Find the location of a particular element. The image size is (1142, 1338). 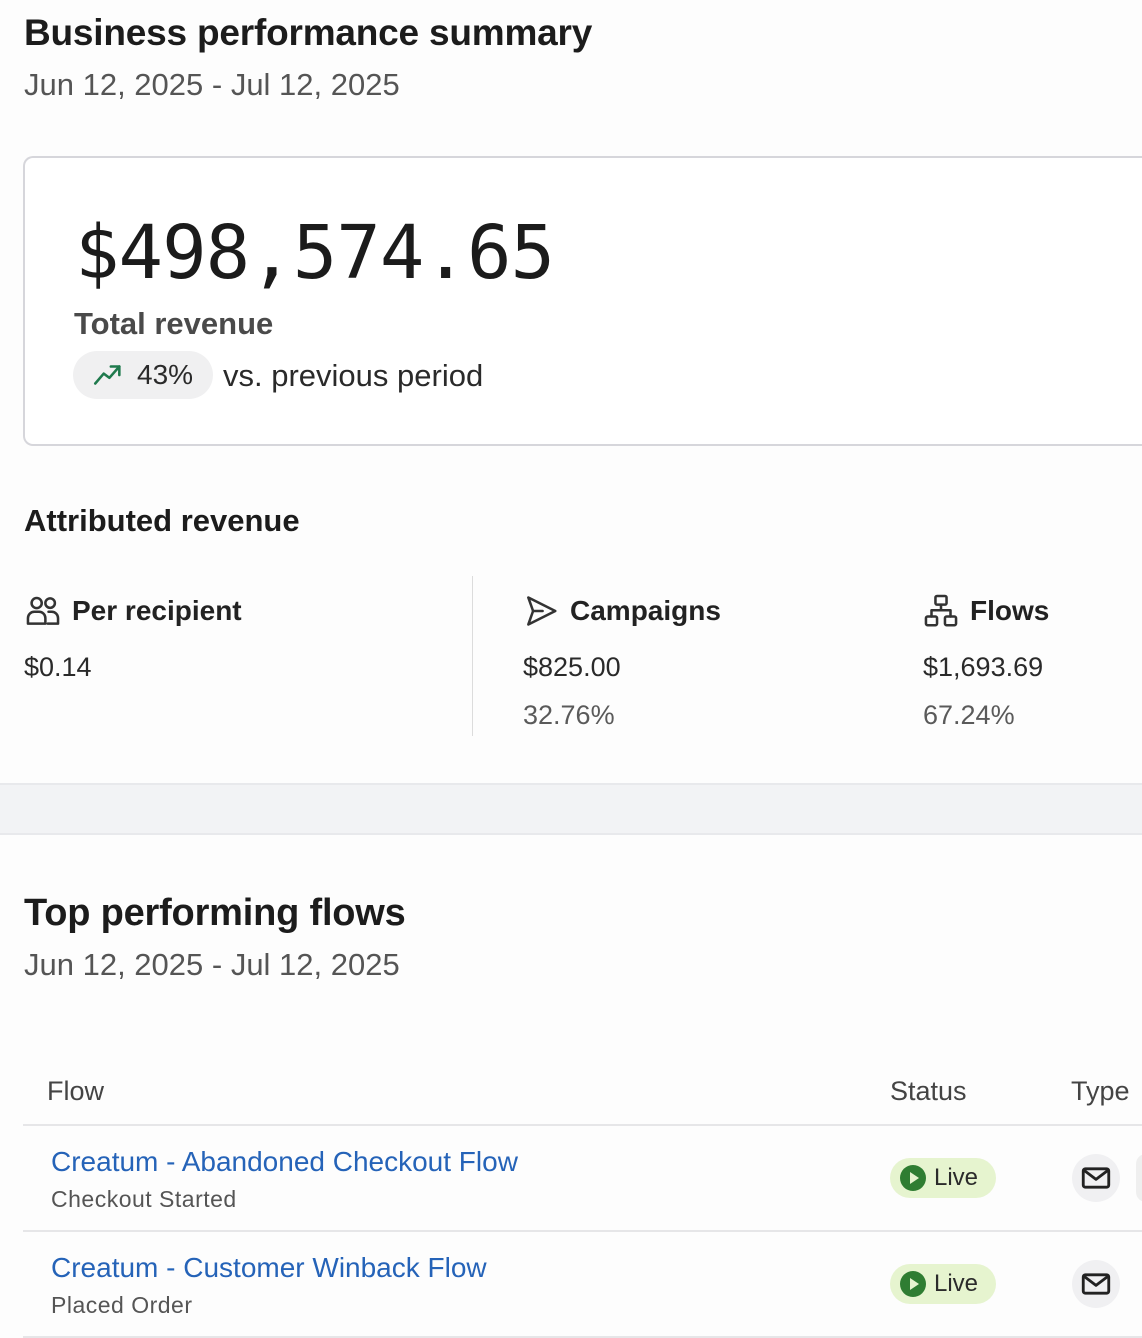

summary-date-range: Jun 12, 2025 - Jul 12, 2025 is located at coordinates (212, 84).